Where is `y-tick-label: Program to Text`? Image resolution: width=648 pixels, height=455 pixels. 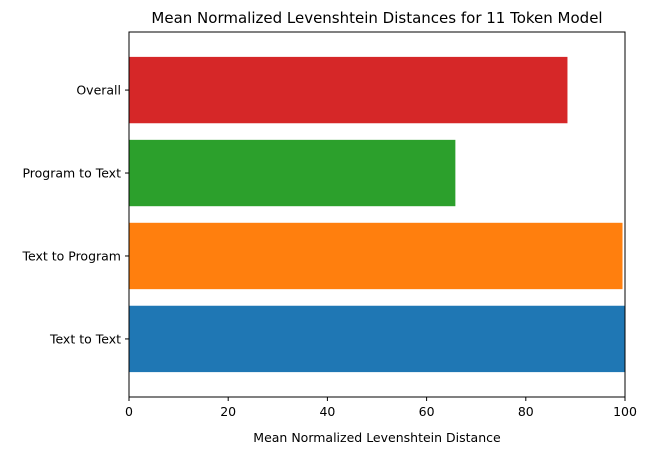
y-tick-label: Program to Text is located at coordinates (71, 173).